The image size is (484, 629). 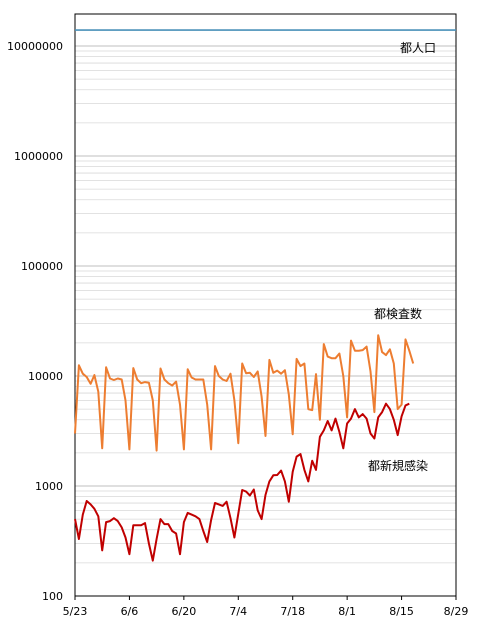 I want to click on x-tick-label: 8/29, so click(x=456, y=611).